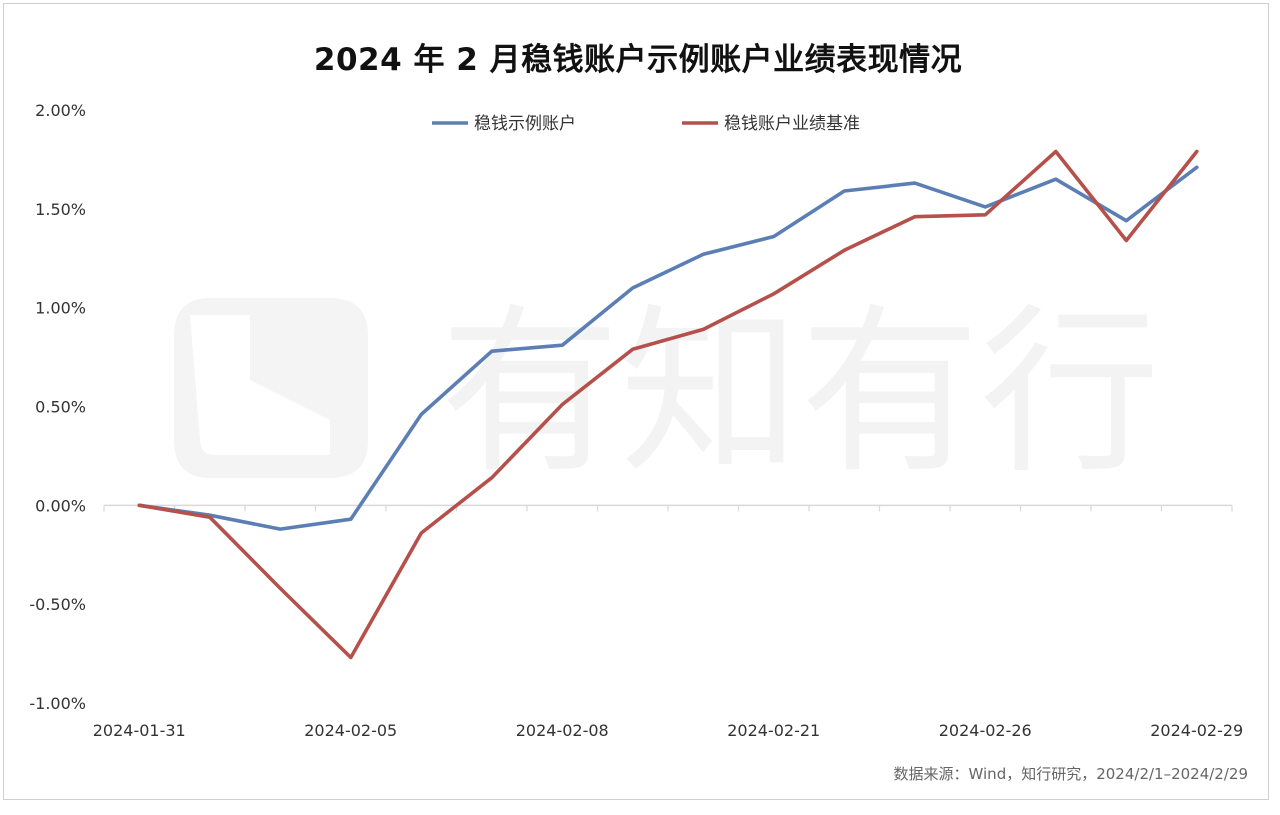  What do you see at coordinates (139, 730) in the screenshot?
I see `x-tick-label: 2024-01-31` at bounding box center [139, 730].